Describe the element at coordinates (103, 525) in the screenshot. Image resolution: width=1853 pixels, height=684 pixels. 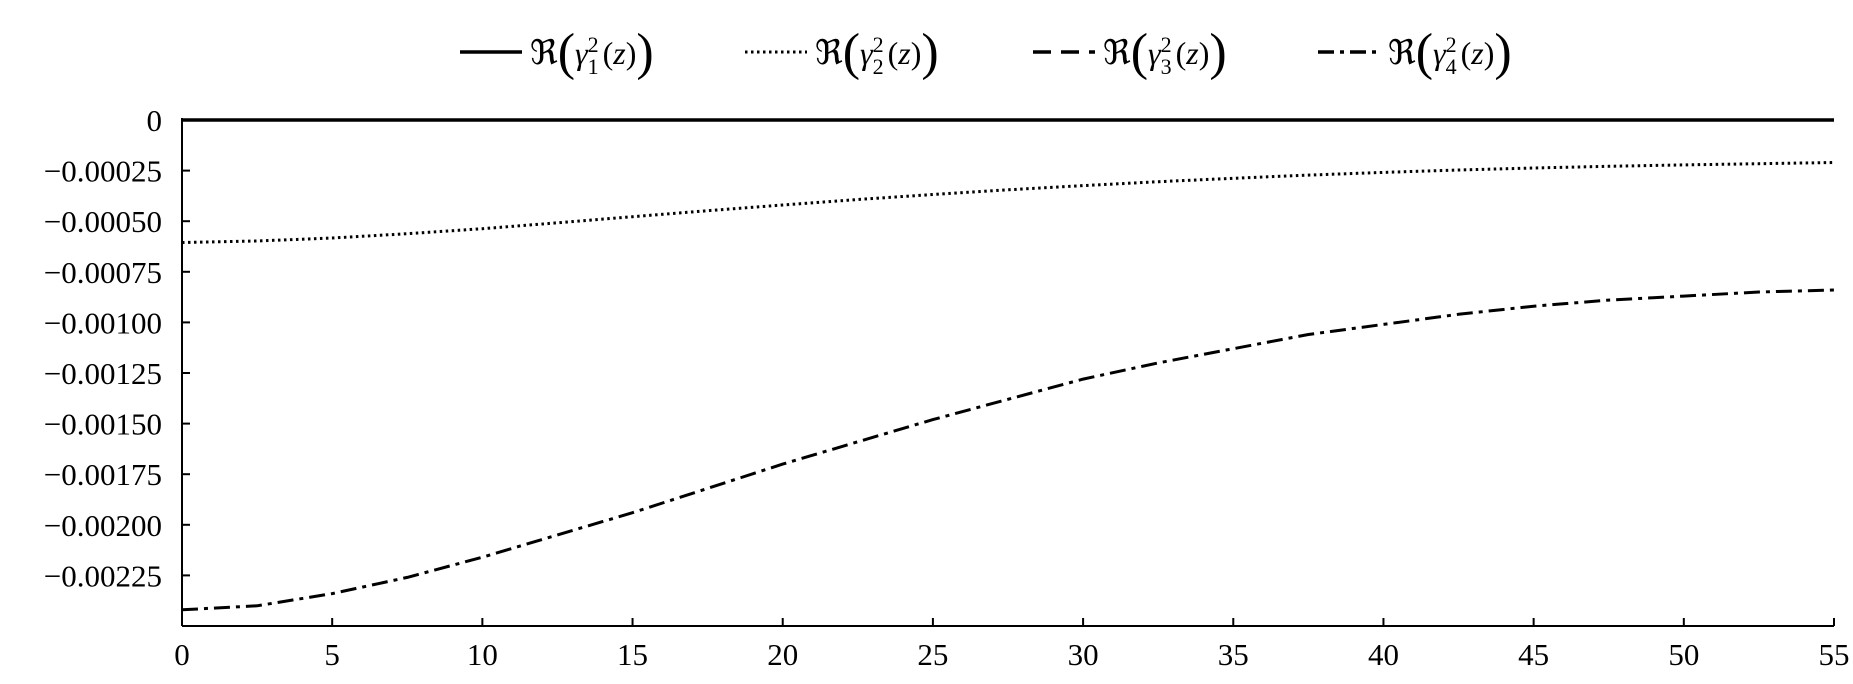
I see `y-tick-label: −0.00200` at that location.